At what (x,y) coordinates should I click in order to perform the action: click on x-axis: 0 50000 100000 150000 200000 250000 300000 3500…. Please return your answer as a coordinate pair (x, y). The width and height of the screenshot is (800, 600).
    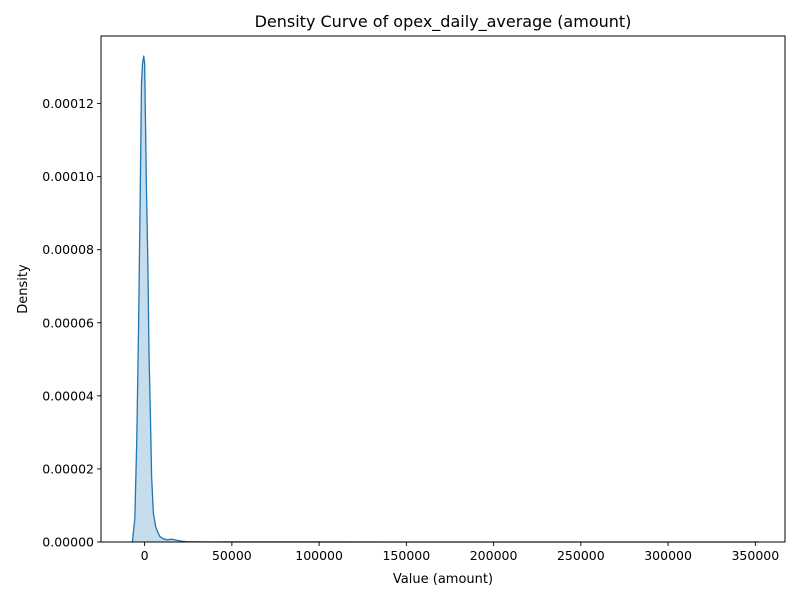
    Looking at the image, I should click on (460, 552).